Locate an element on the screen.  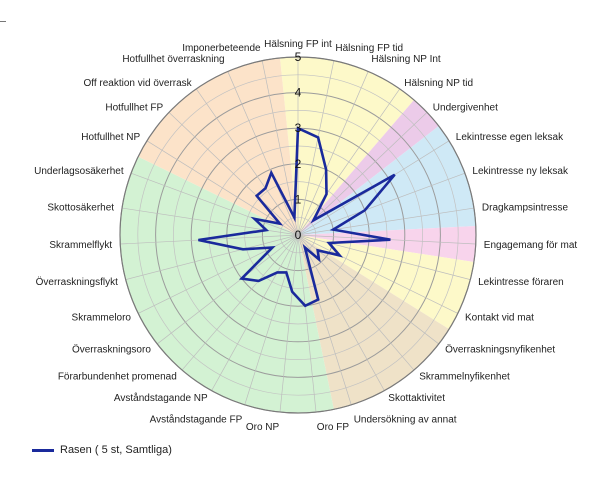
band-hotfullhet is located at coordinates (218, 146).